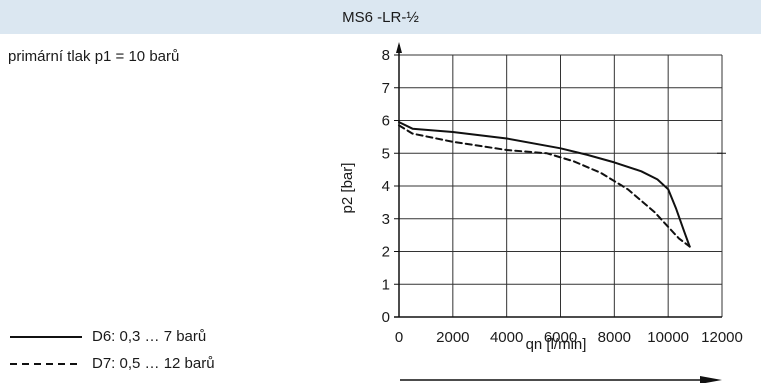  What do you see at coordinates (153, 363) in the screenshot?
I see `legend-label-d7: D7: 0,5 … 12 barů` at bounding box center [153, 363].